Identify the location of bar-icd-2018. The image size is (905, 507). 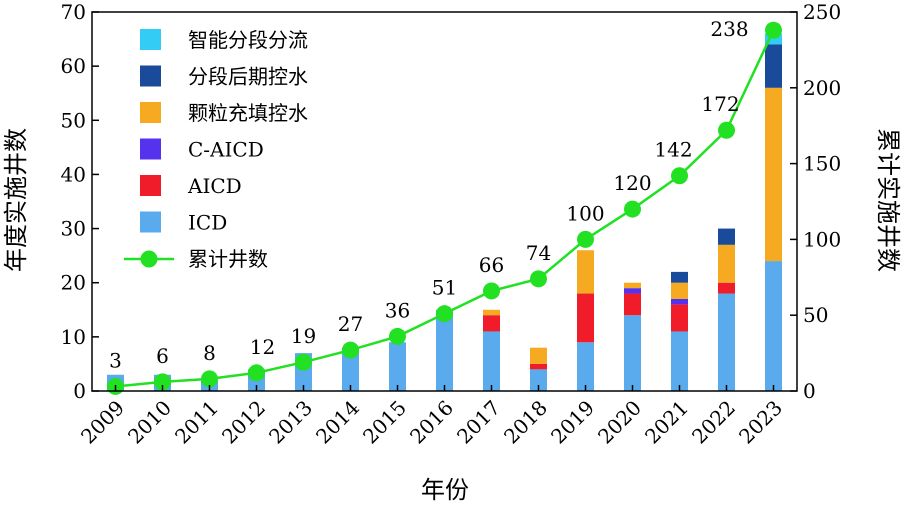
(538, 380).